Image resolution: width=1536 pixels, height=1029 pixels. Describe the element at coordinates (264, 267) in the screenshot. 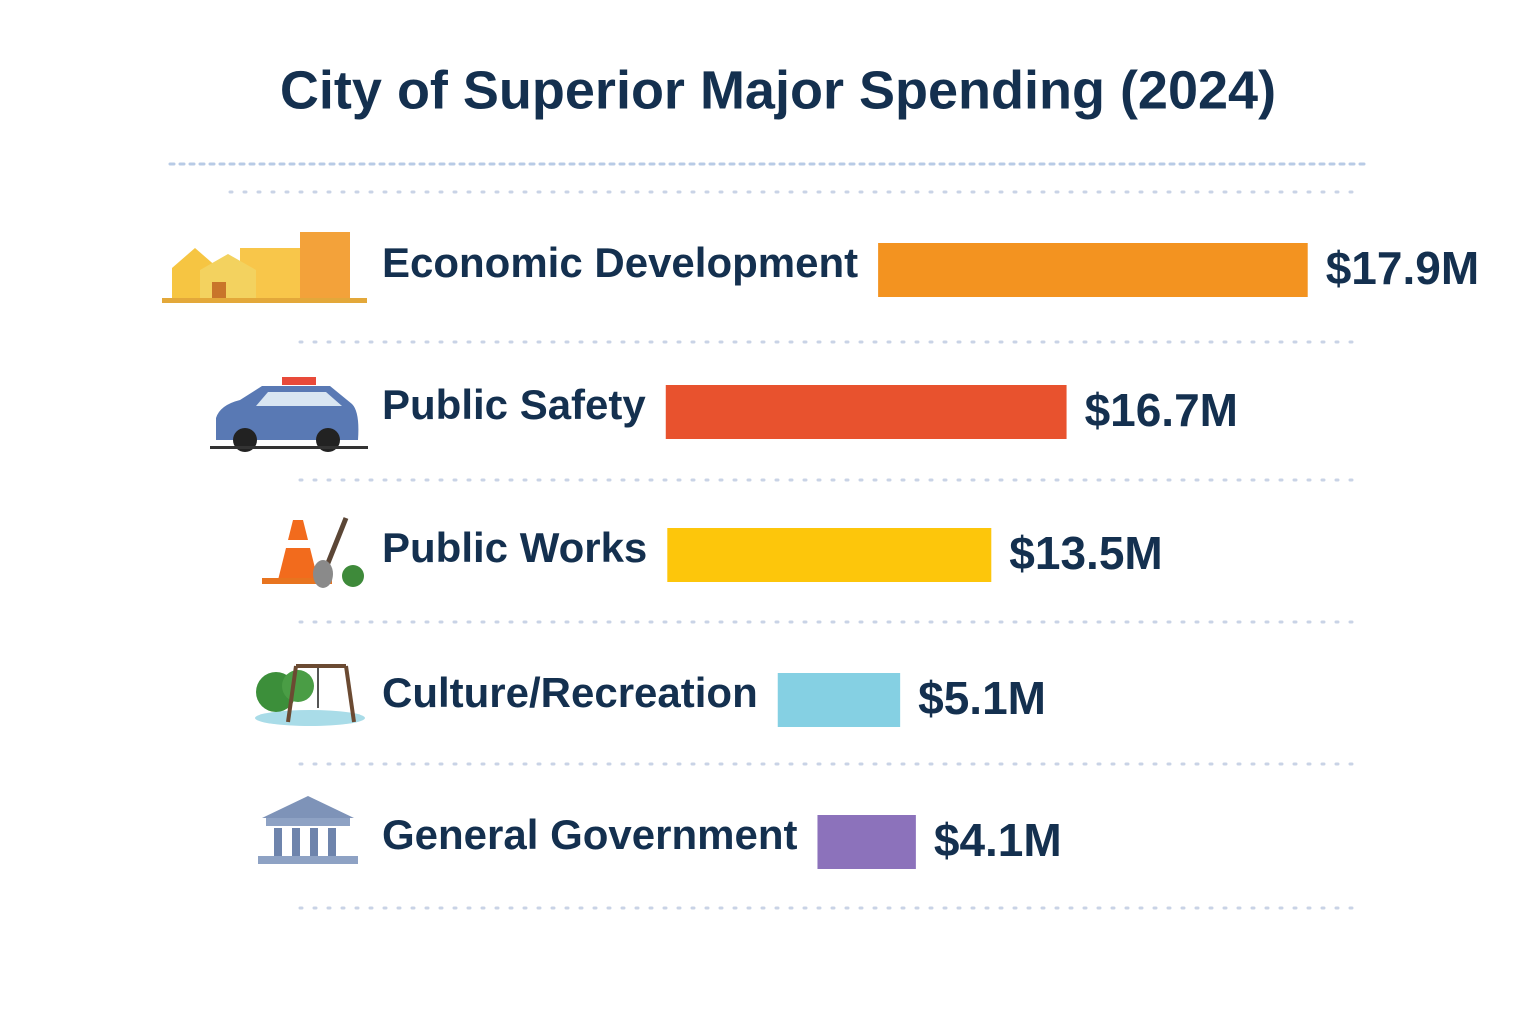

I see `icon-buildings` at that location.